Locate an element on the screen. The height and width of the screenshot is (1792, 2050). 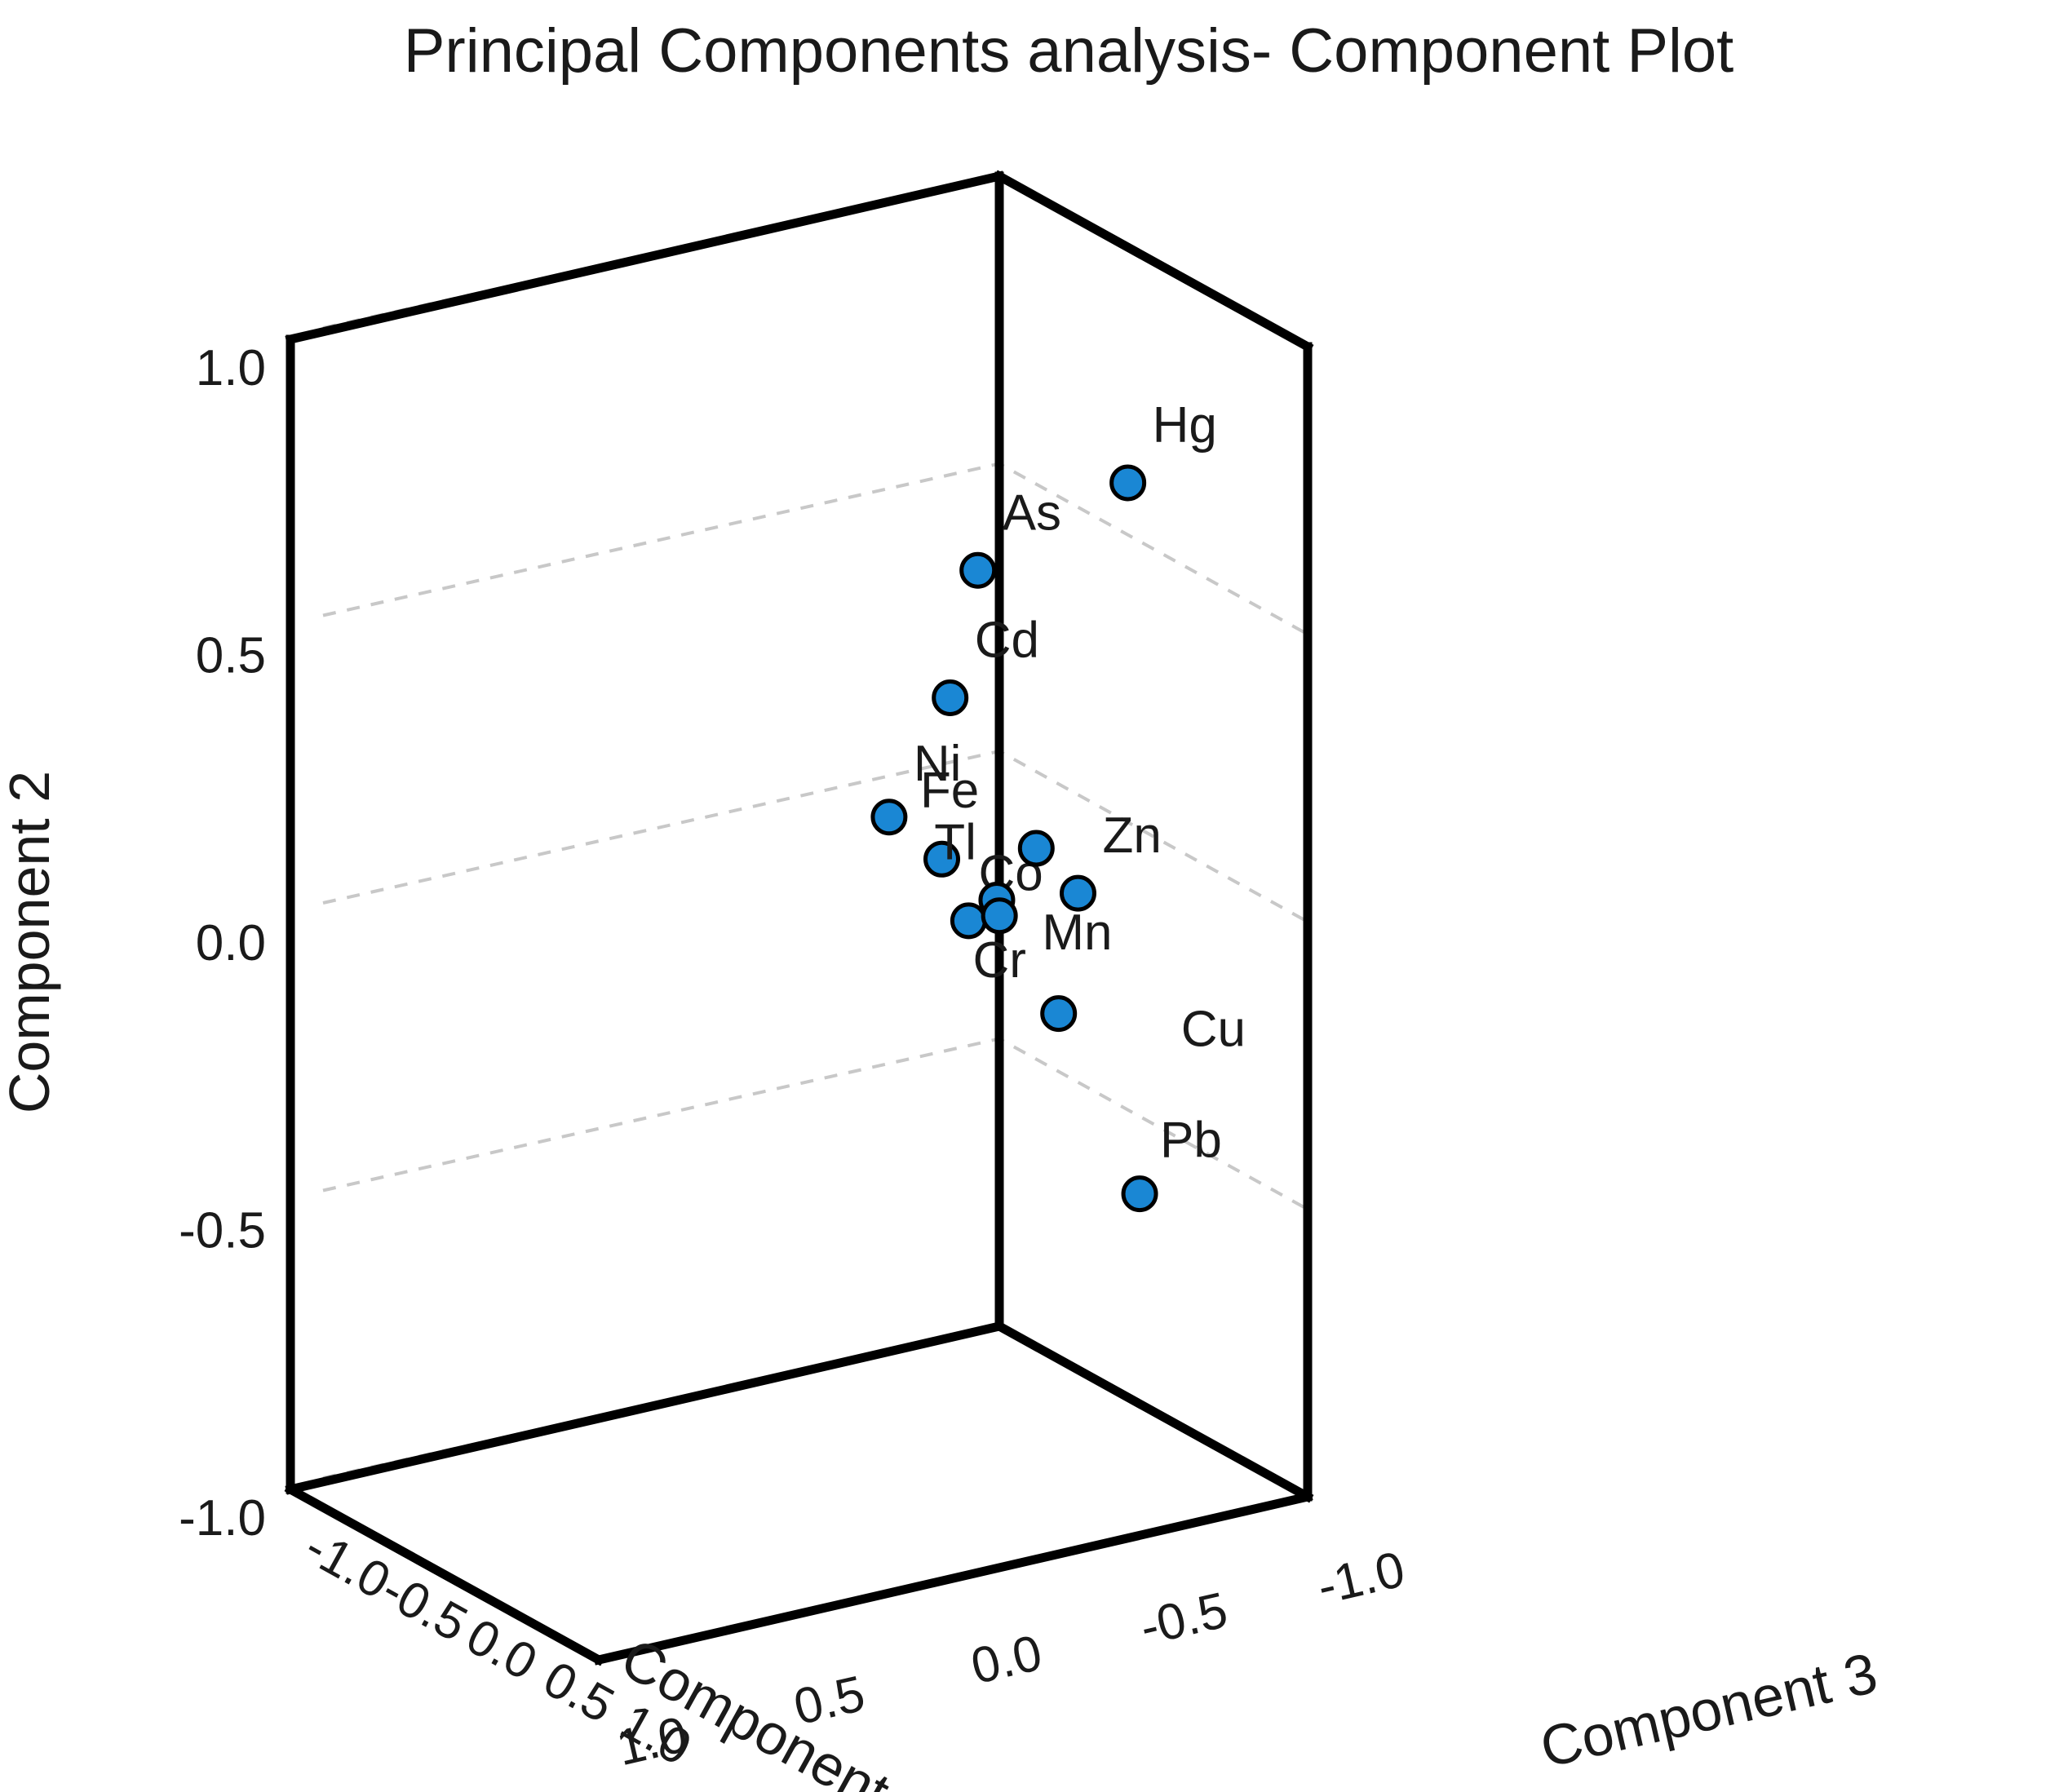
frame-top-left is located at coordinates (645, 257).